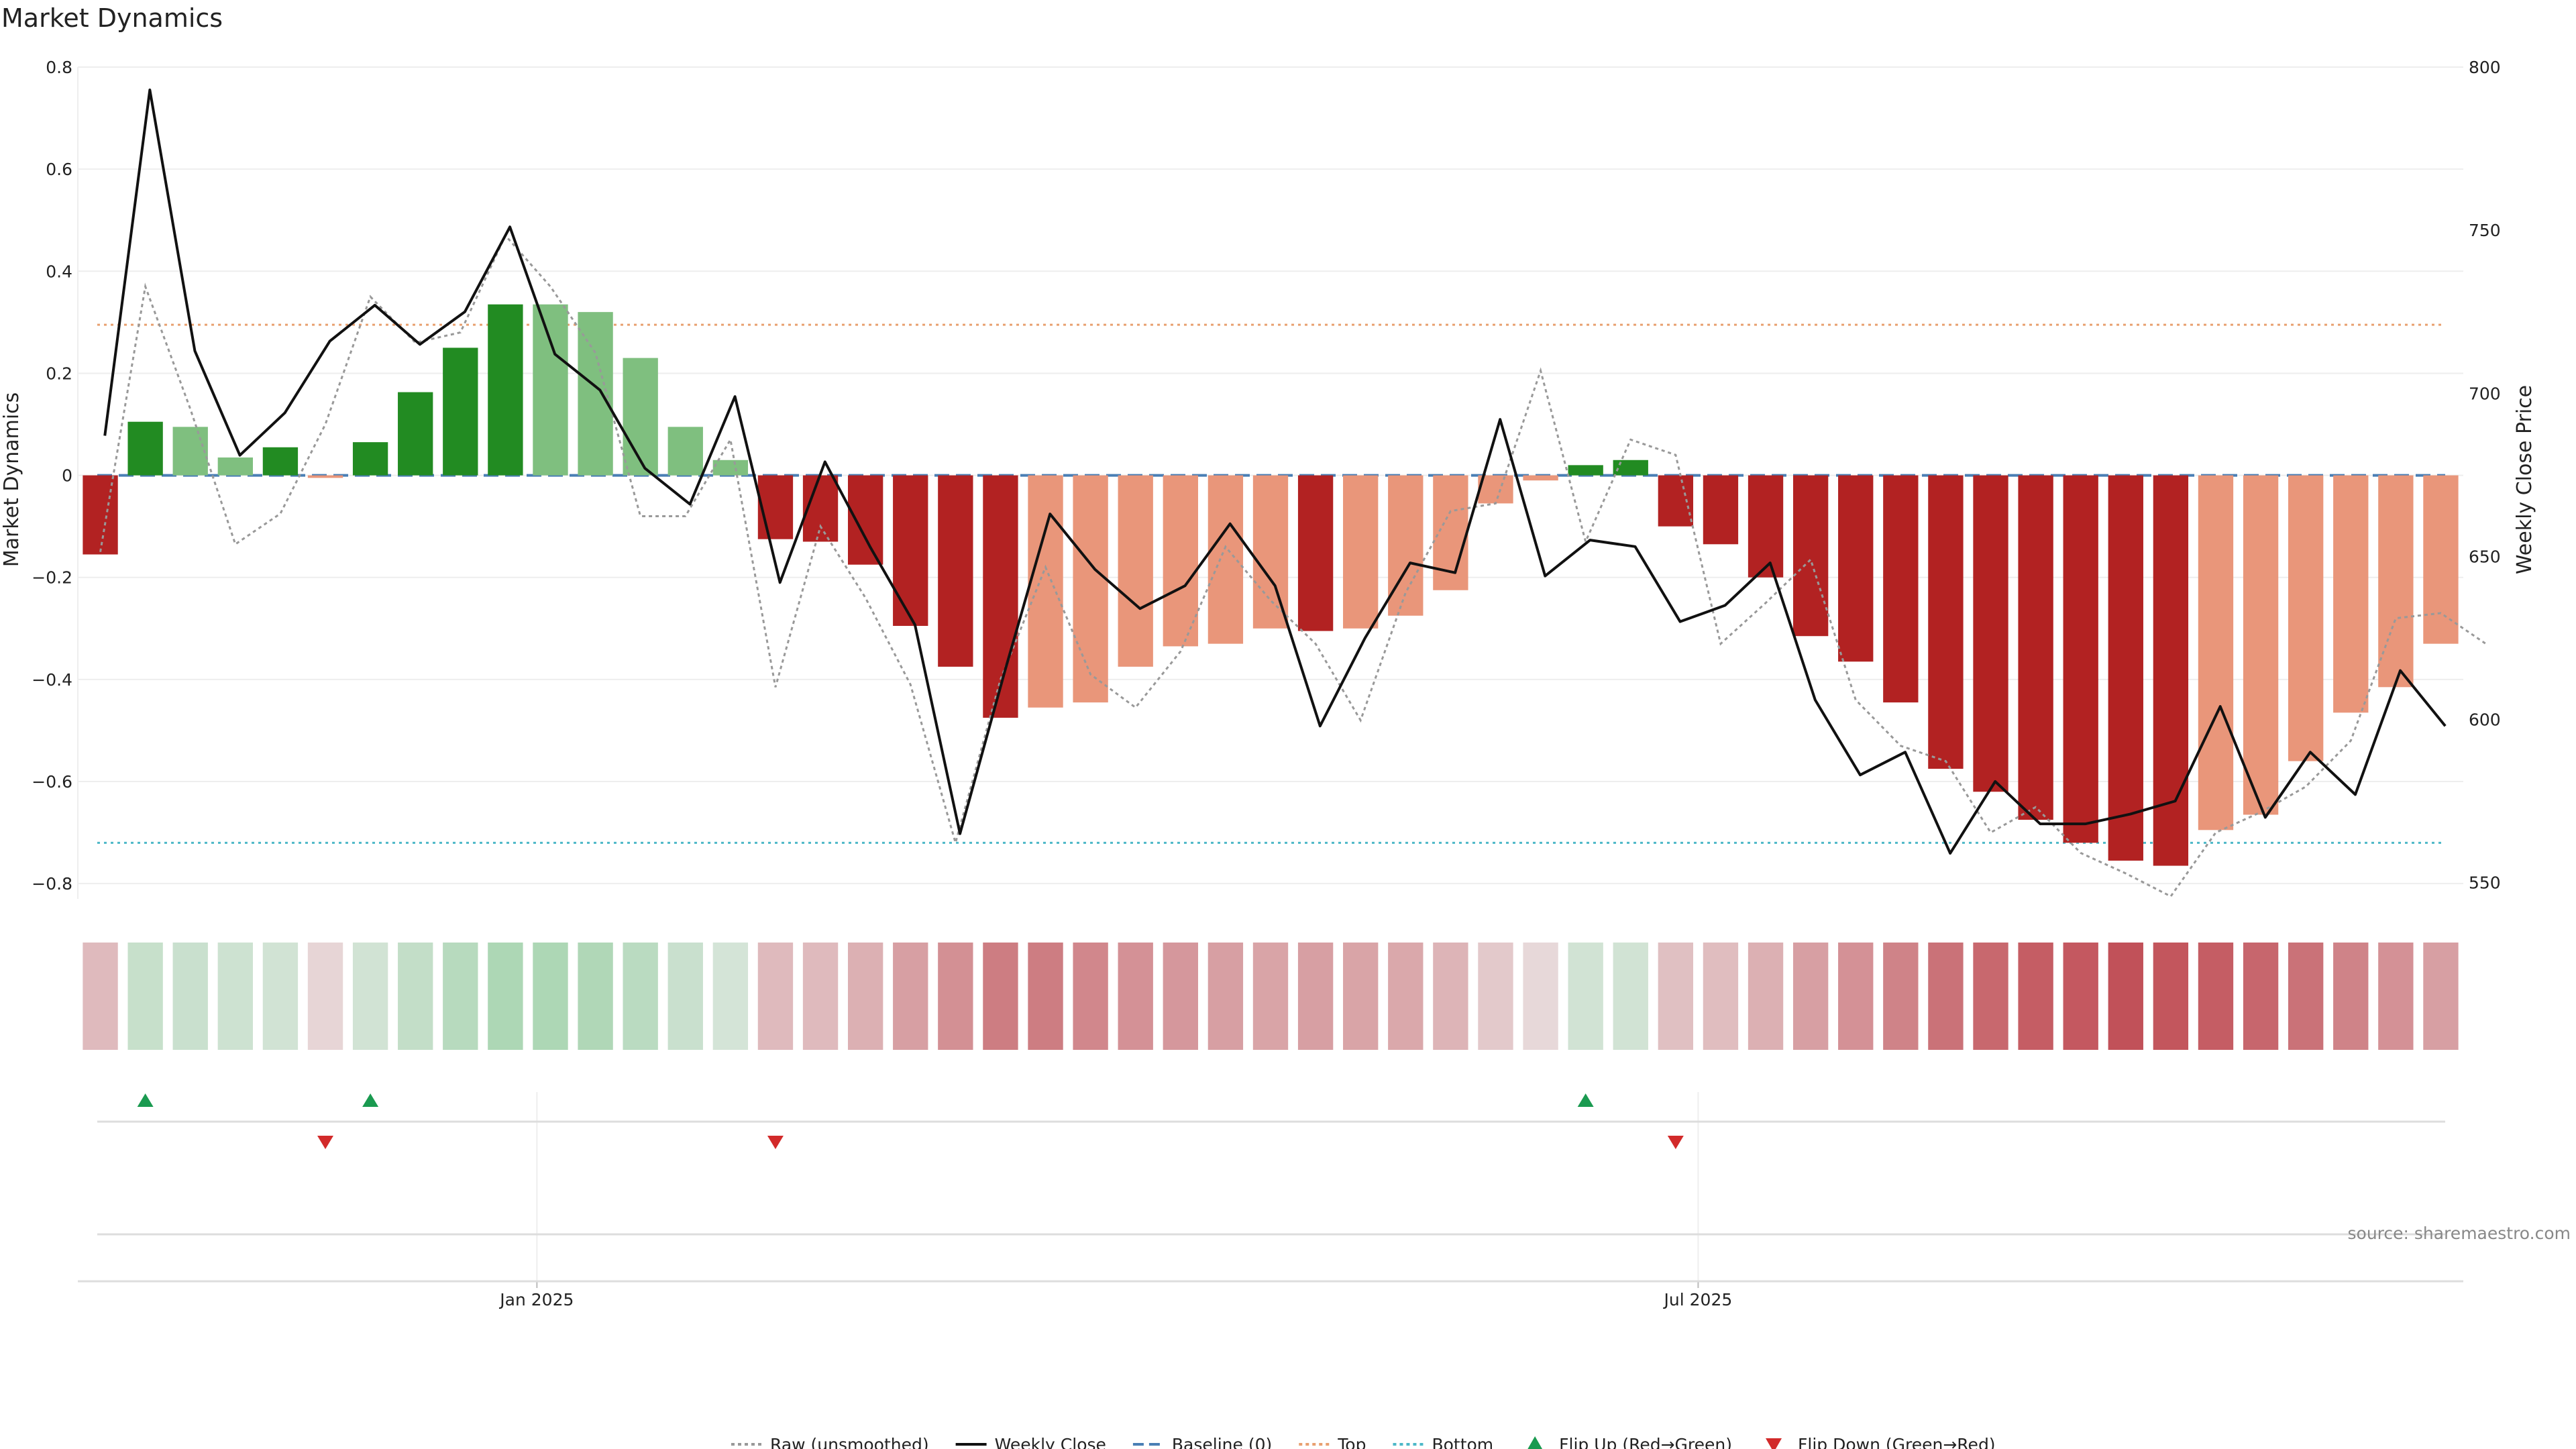 The height and width of the screenshot is (1449, 2576). What do you see at coordinates (1271, 1164) in the screenshot?
I see `flip-markers-panel` at bounding box center [1271, 1164].